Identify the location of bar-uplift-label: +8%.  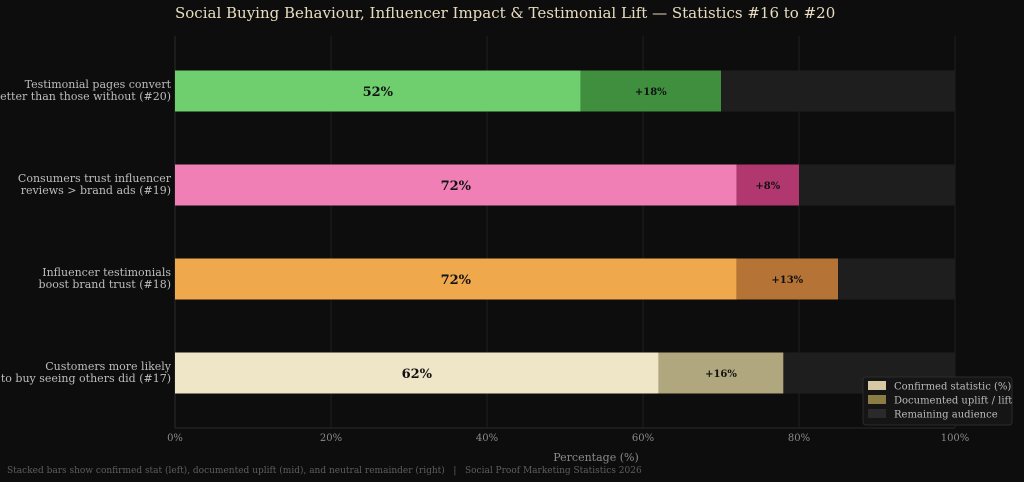
(767, 186).